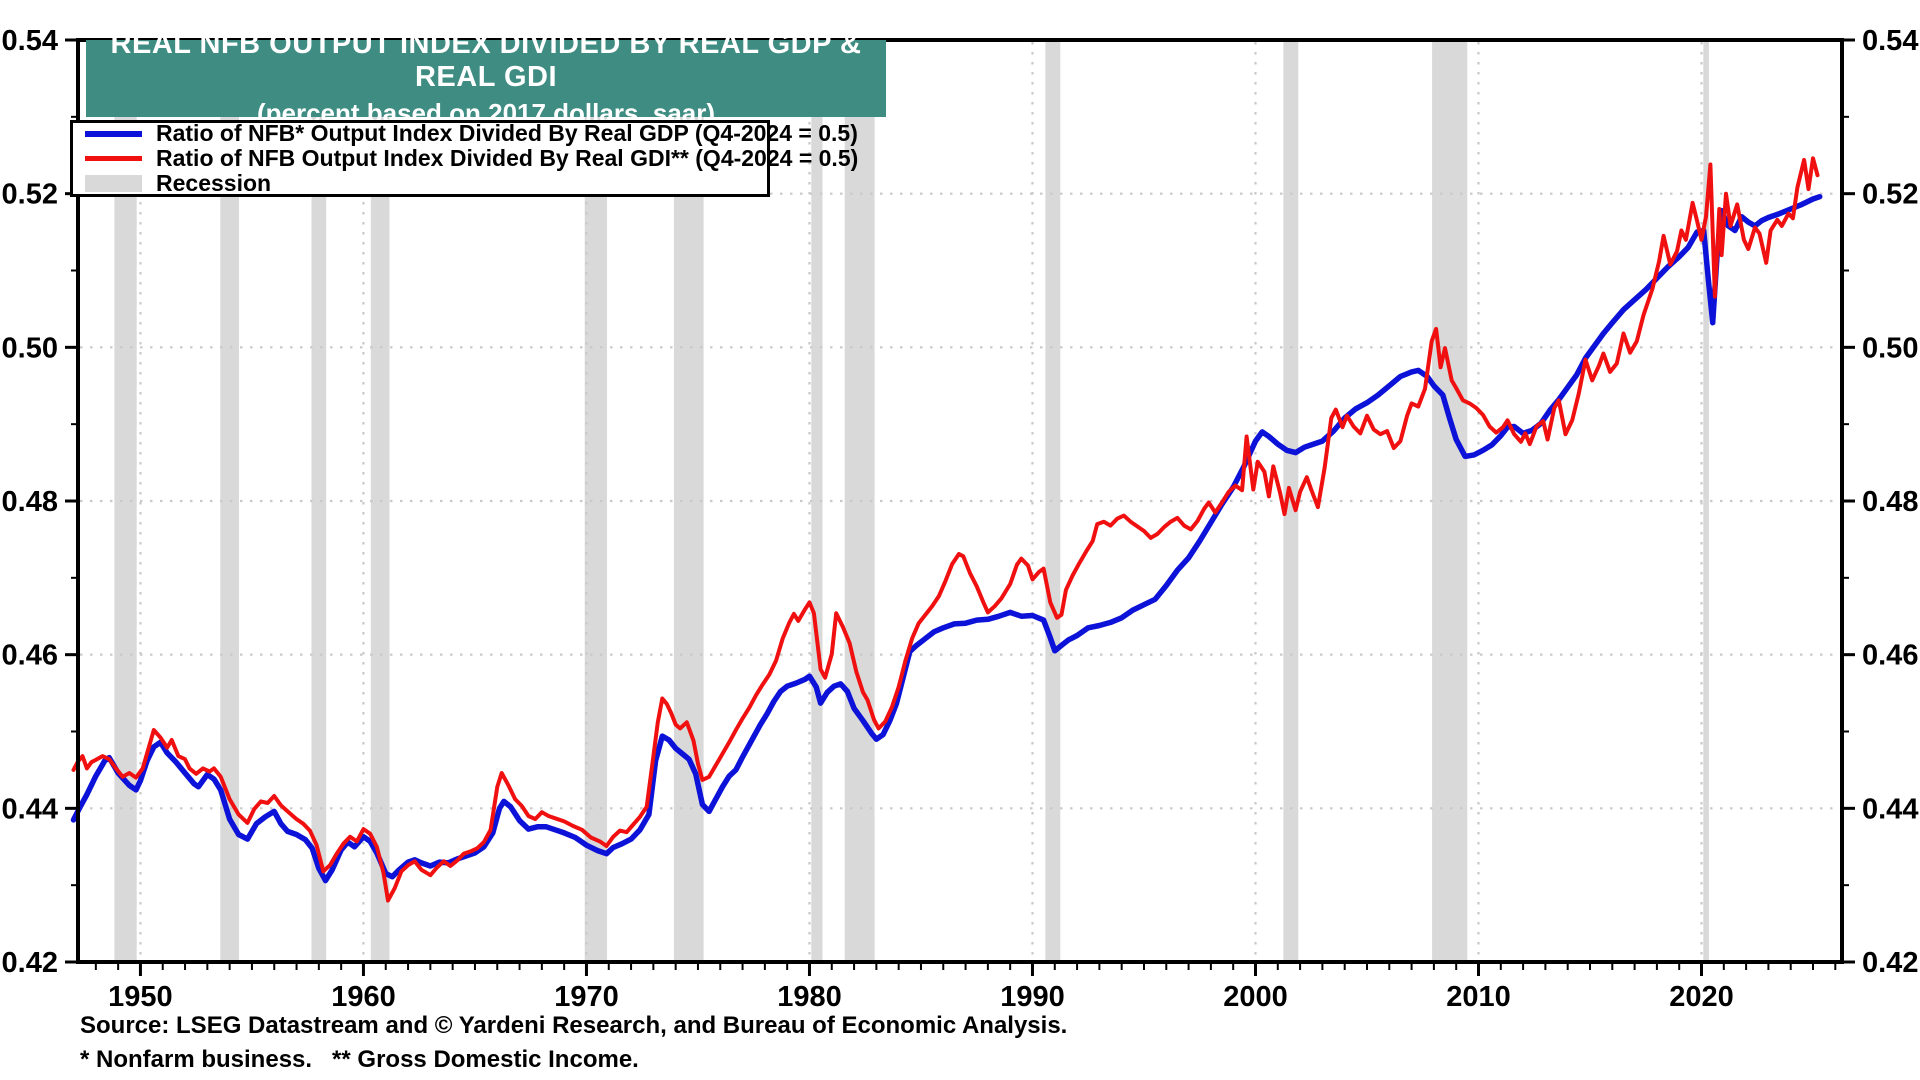 The image size is (1920, 1080). I want to click on x-axis-label: 2020, so click(1701, 997).